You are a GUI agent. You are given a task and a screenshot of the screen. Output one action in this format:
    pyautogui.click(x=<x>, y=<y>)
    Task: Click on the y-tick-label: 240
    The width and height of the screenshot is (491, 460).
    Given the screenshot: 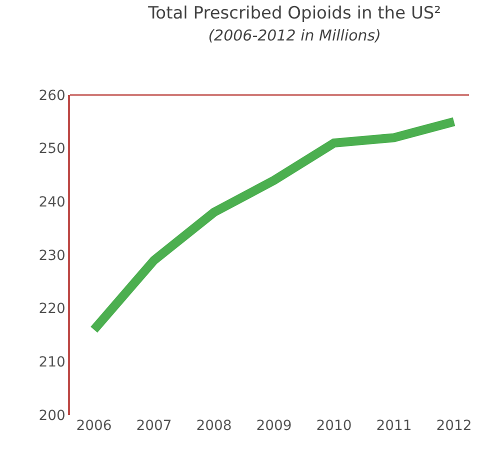 What is the action you would take?
    pyautogui.click(x=52, y=202)
    